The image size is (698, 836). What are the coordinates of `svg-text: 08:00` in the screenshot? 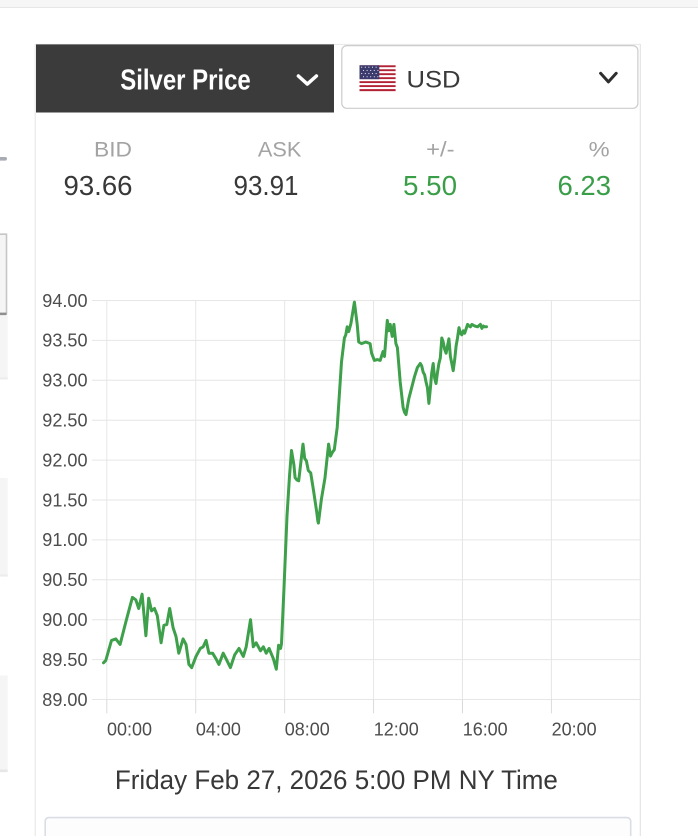 It's located at (307, 729).